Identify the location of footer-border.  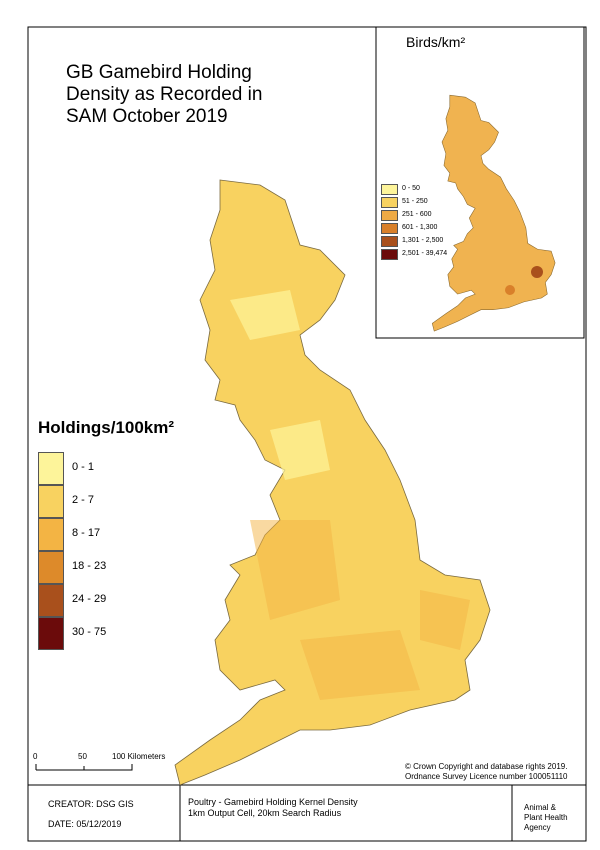
(307, 813).